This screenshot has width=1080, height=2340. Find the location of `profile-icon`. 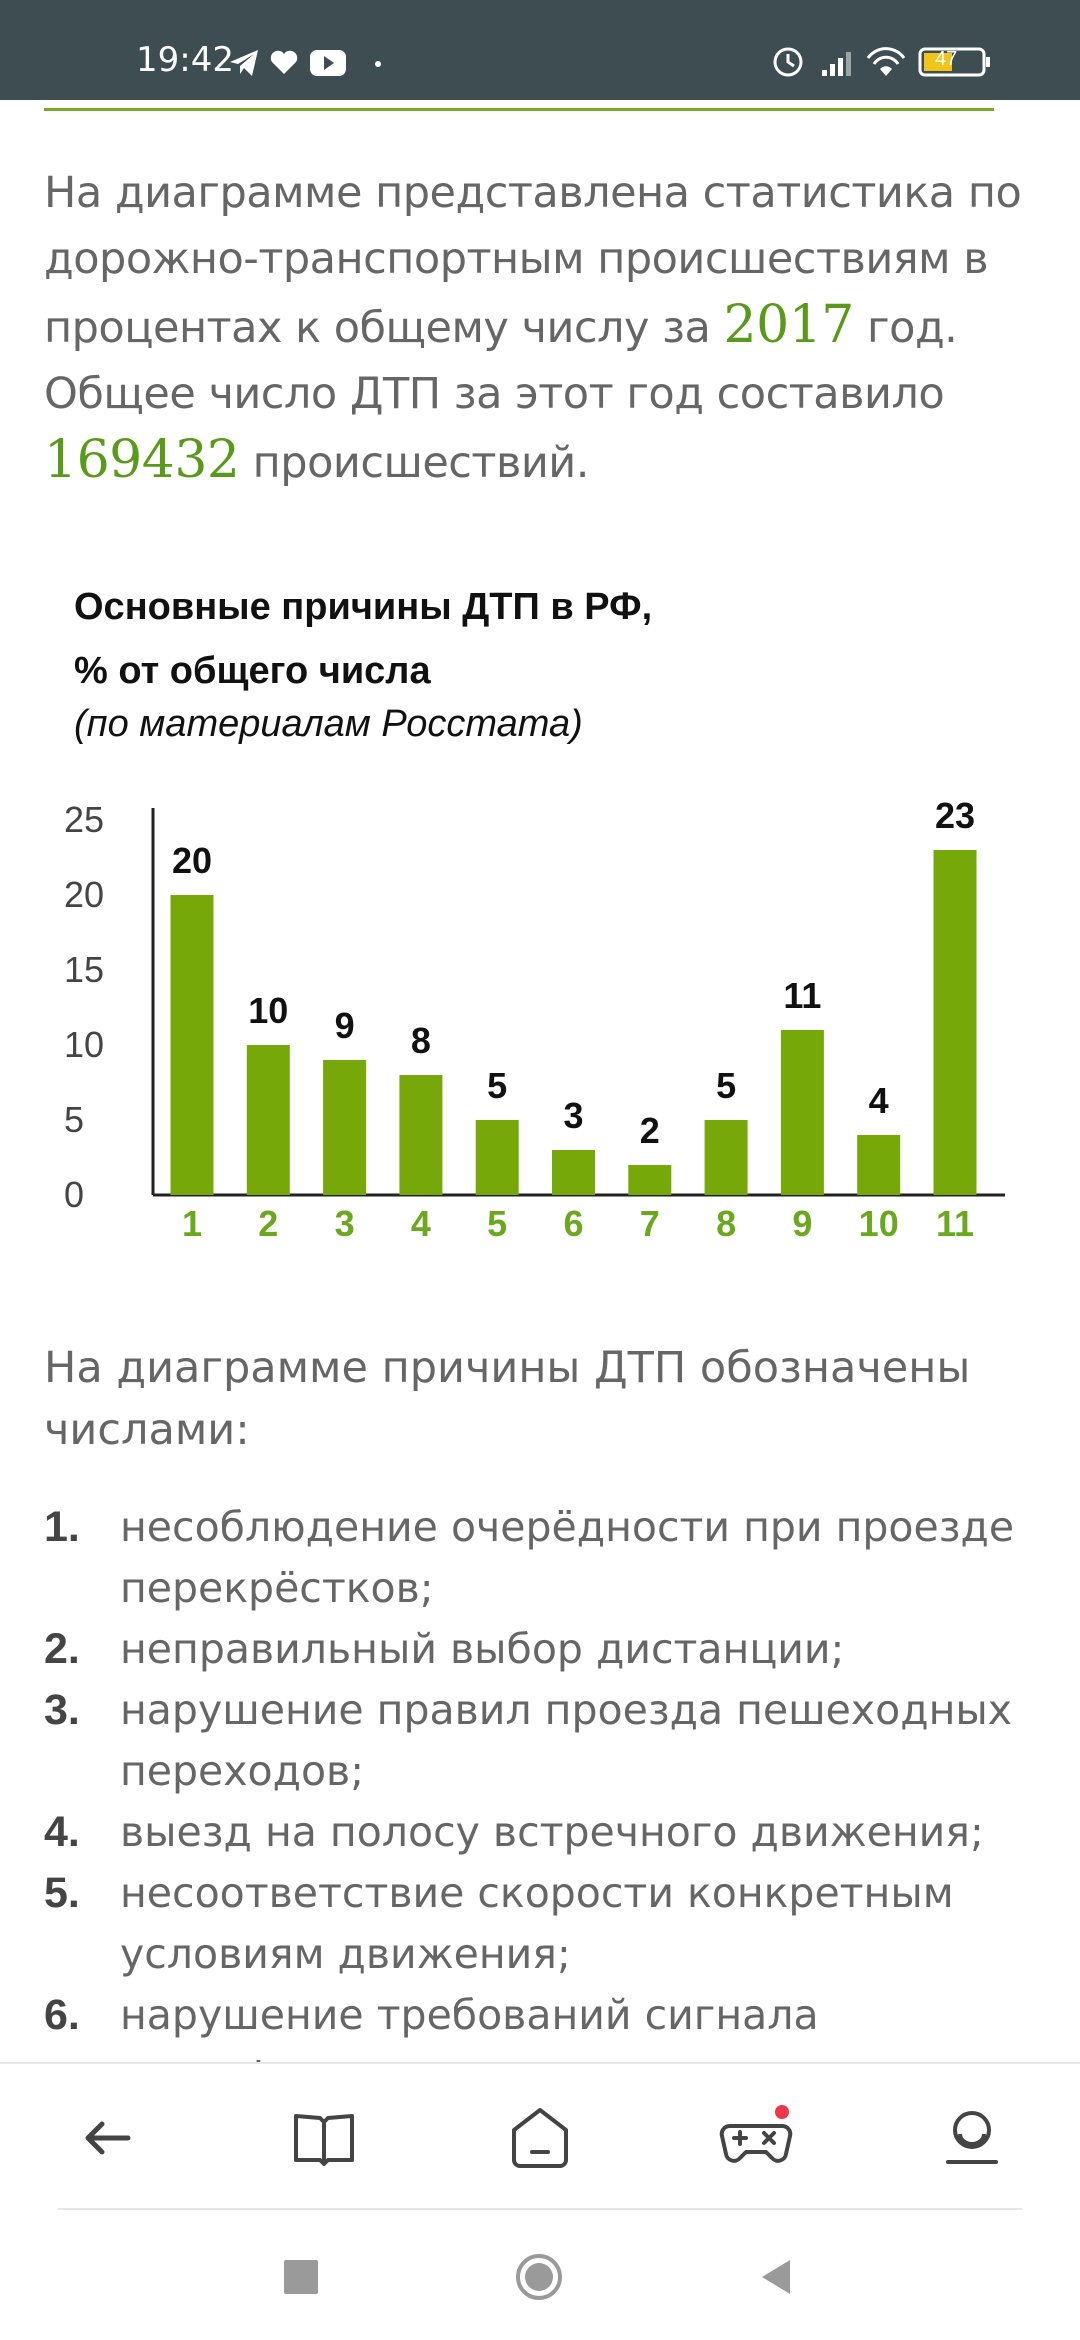

profile-icon is located at coordinates (972, 2137).